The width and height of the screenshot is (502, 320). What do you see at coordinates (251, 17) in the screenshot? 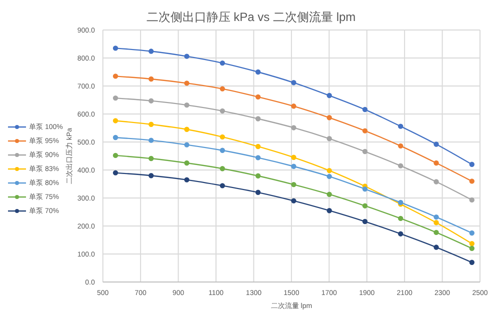
I see `chart-title: 二次侧出口静压 kPa vs 二次侧流量 lpm` at bounding box center [251, 17].